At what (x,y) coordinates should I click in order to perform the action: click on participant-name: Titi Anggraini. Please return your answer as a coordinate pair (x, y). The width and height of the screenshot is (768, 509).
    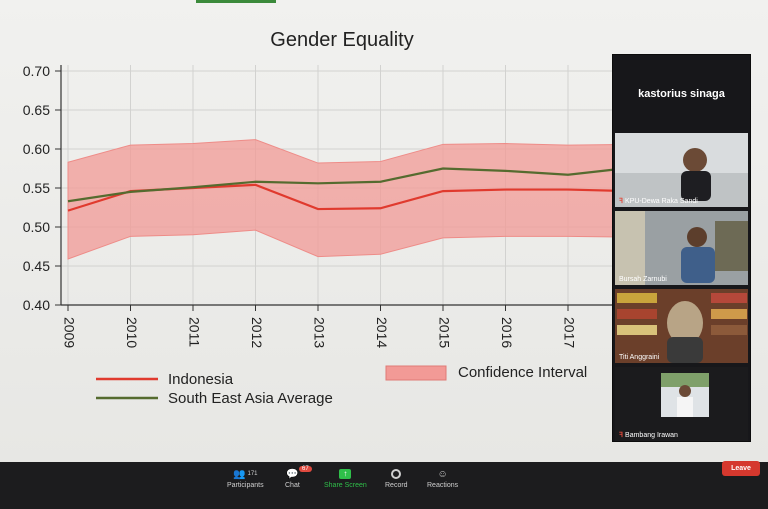
    Looking at the image, I should click on (639, 357).